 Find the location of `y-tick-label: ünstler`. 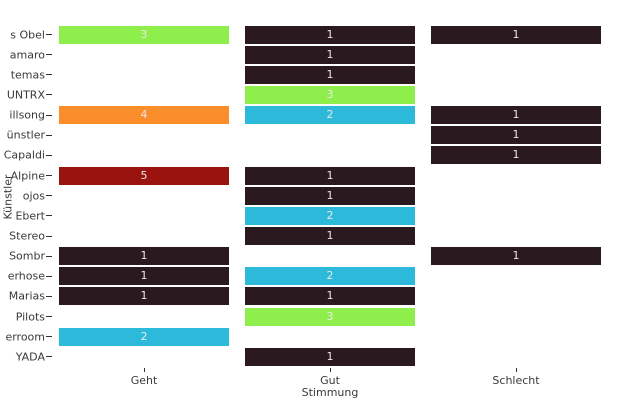

y-tick-label: ünstler is located at coordinates (25, 135).